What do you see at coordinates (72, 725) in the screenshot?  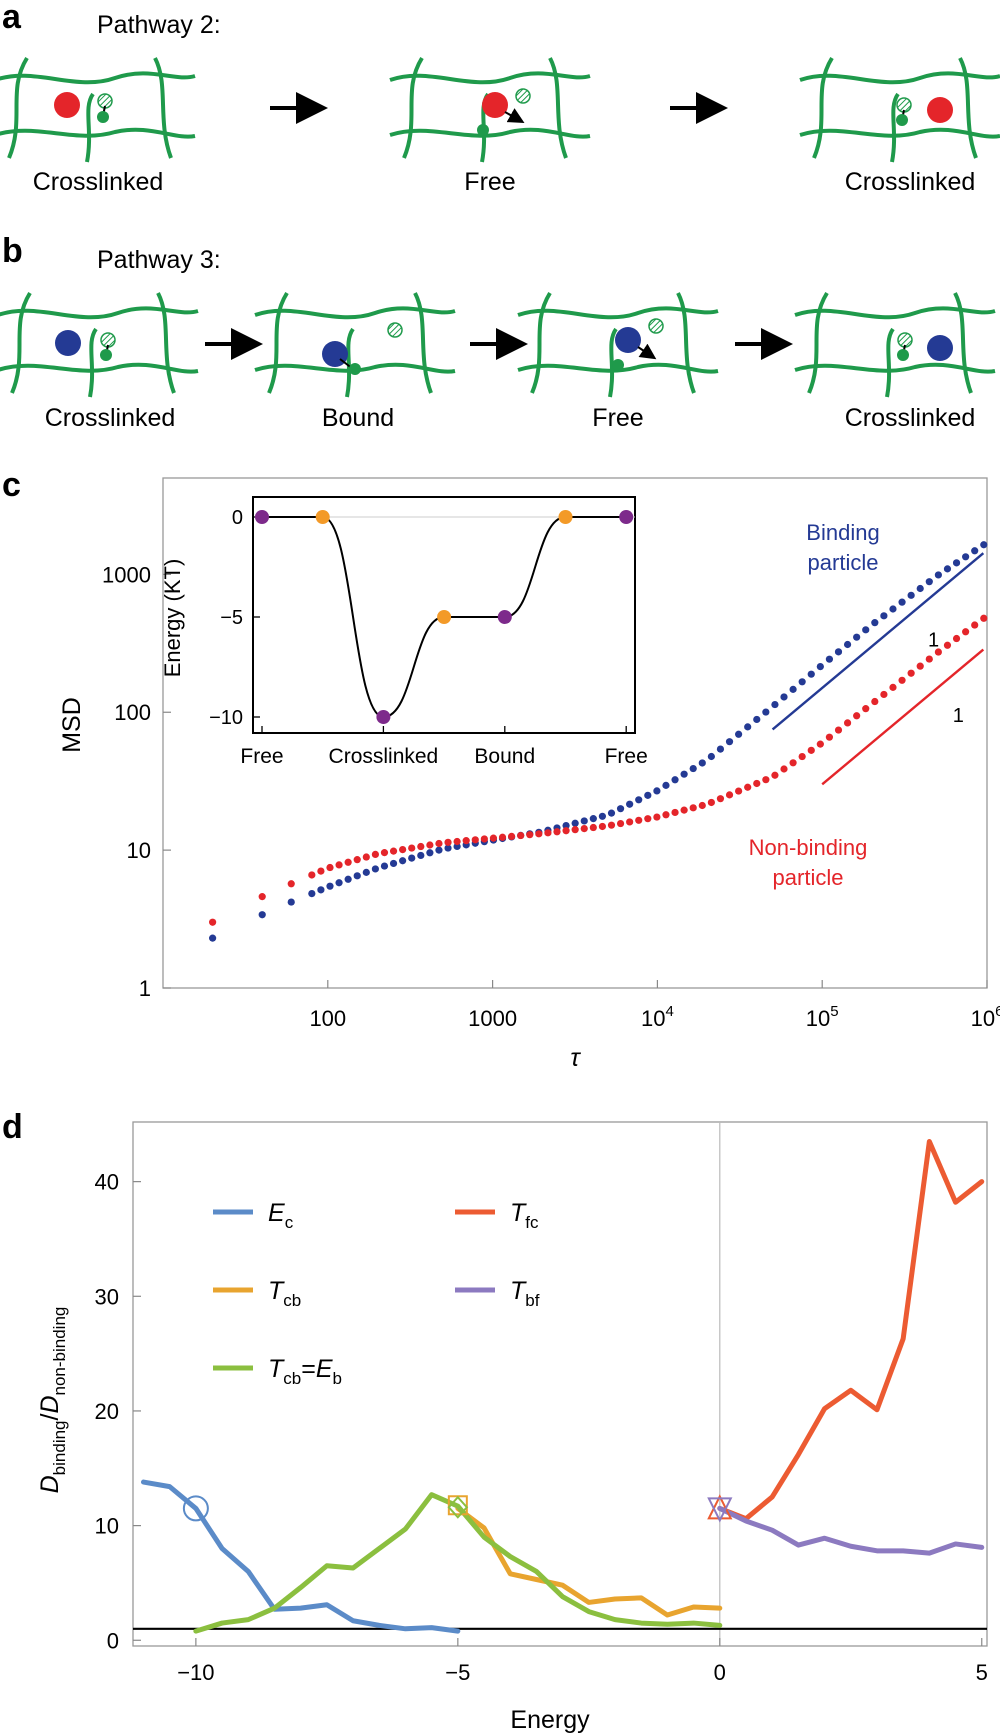 I see `msd-ylabel: MSD` at bounding box center [72, 725].